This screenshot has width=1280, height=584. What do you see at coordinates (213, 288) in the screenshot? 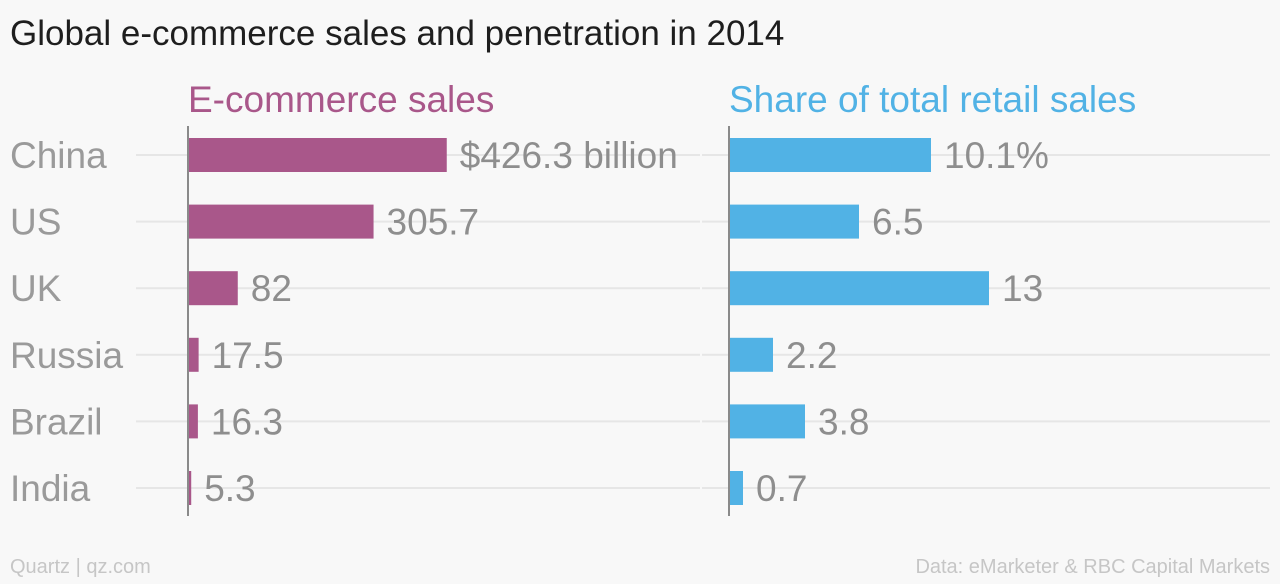
I see `bar-1-uk` at bounding box center [213, 288].